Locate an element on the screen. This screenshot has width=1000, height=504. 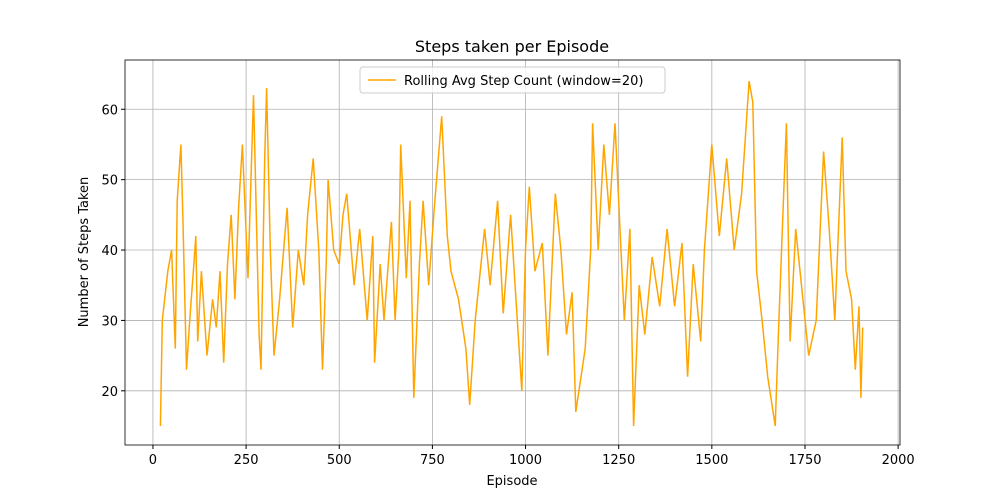
legend-label: Rolling Avg Step Count (window=20) is located at coordinates (523, 81).